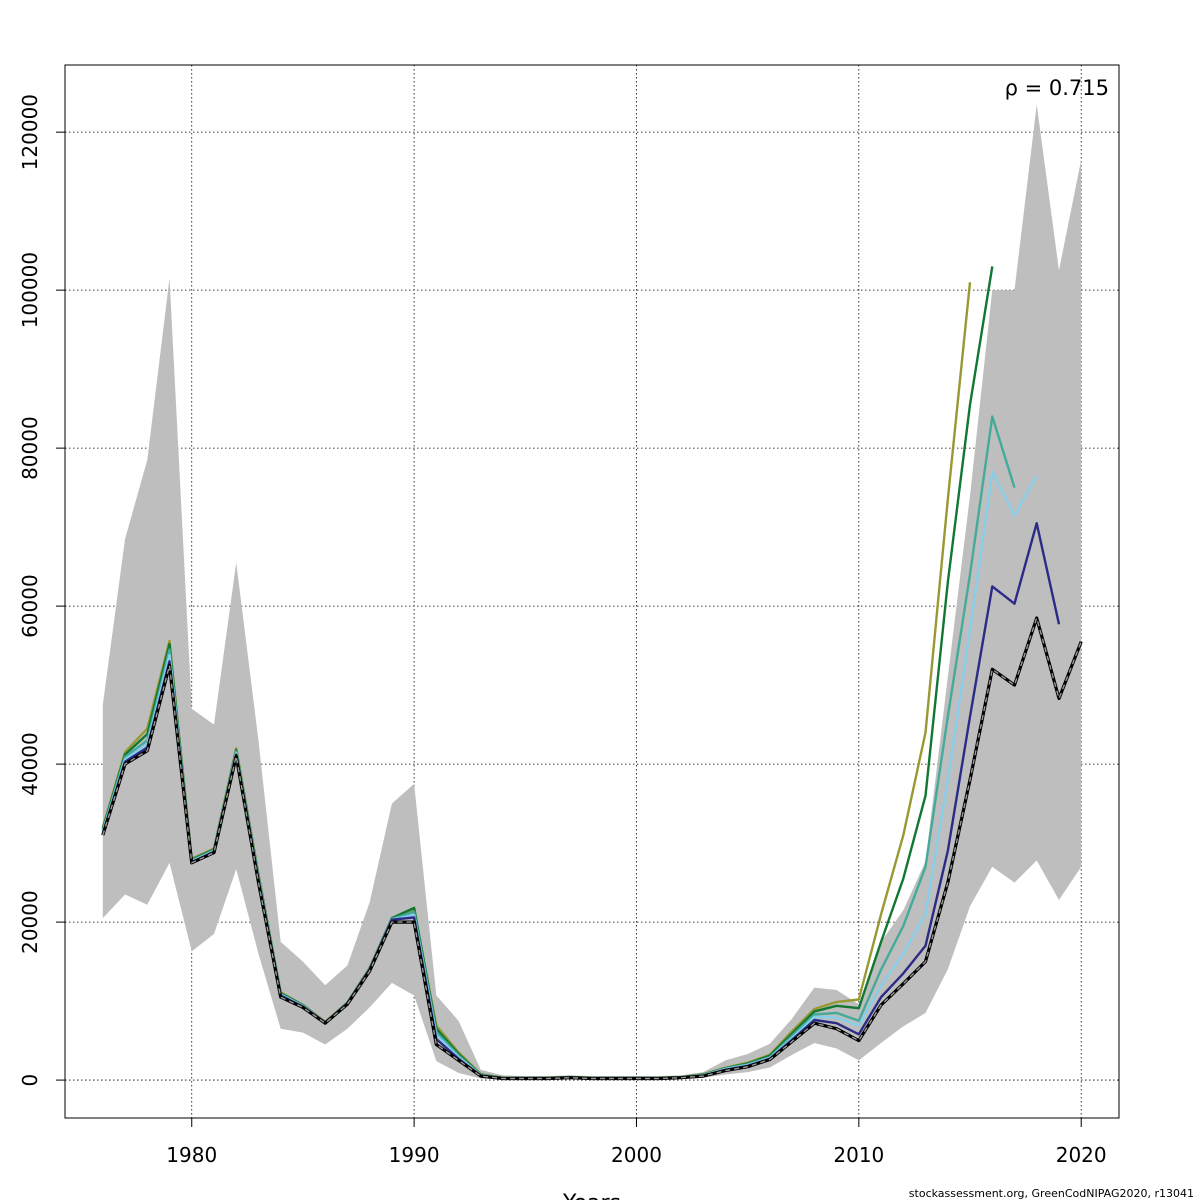 The image size is (1200, 1200). I want to click on x-tick-label: 2010, so click(858, 1155).